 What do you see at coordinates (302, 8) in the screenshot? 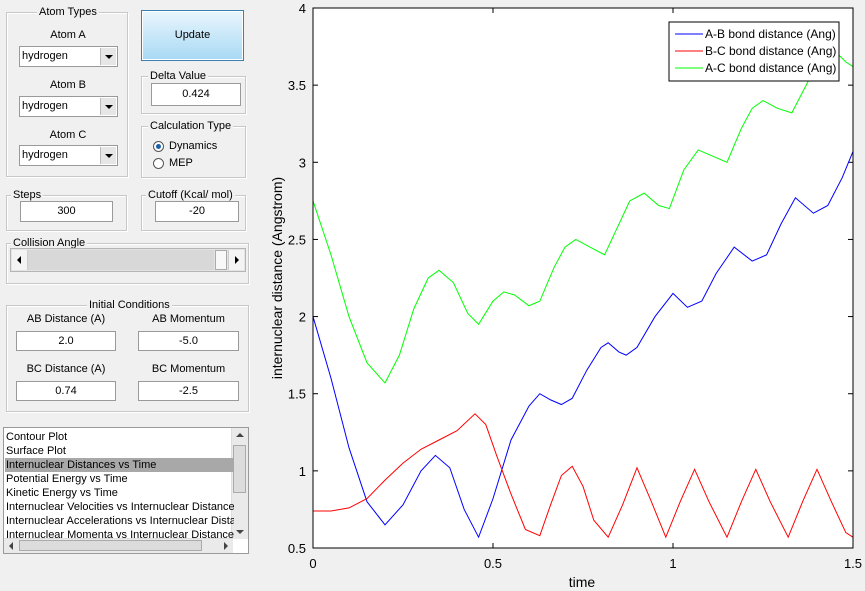
I see `y-tick-label: 4` at bounding box center [302, 8].